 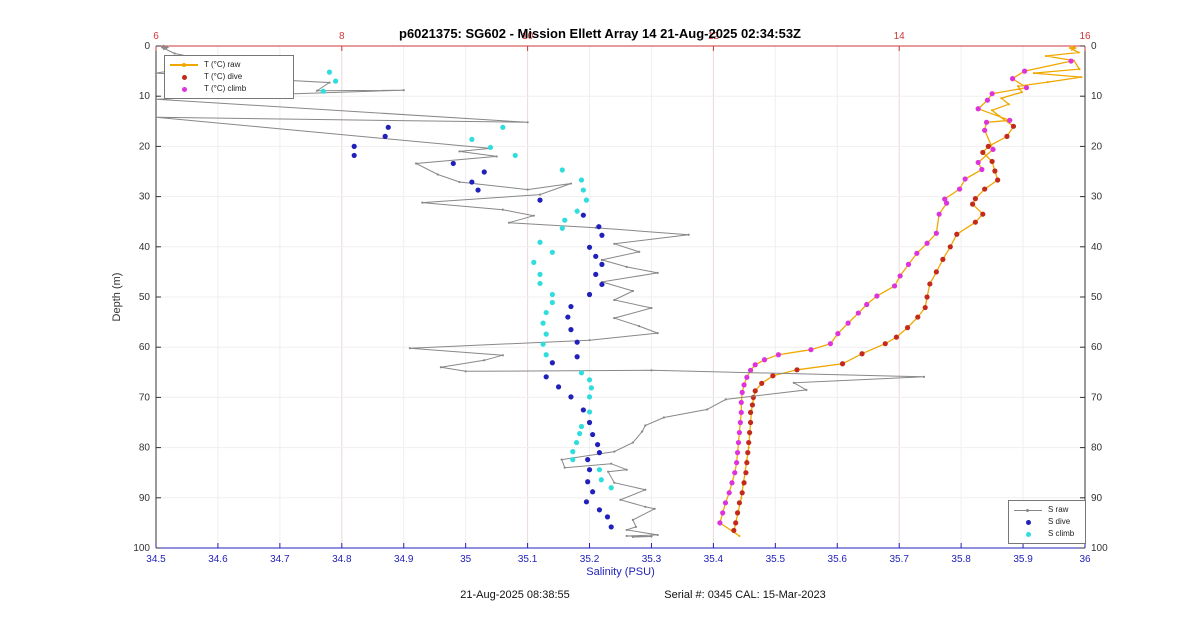 What do you see at coordinates (1074, 48) in the screenshot?
I see `start-arrow-icon` at bounding box center [1074, 48].